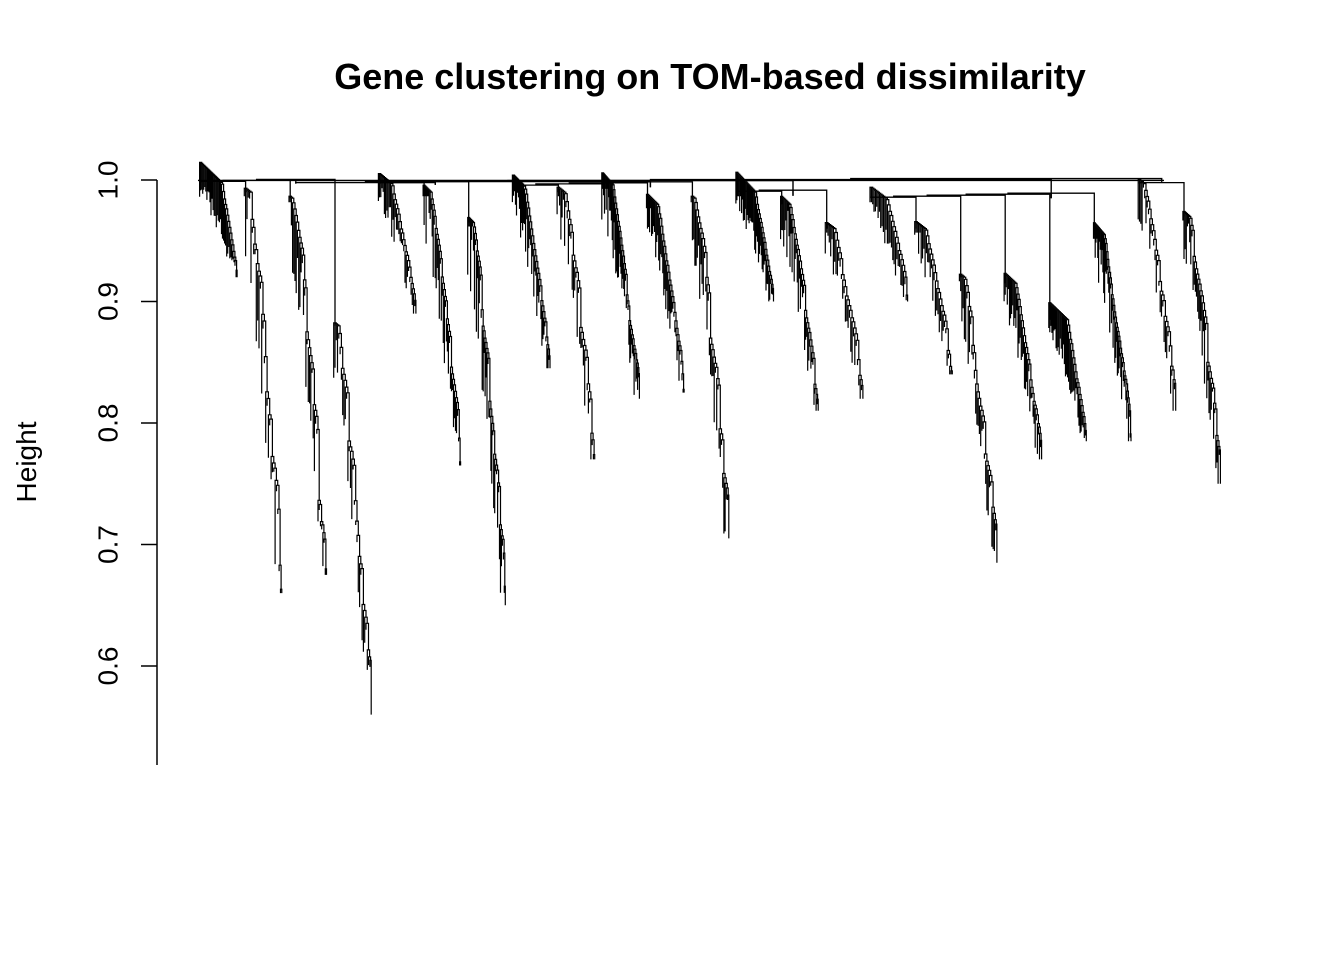  What do you see at coordinates (108, 423) in the screenshot?
I see `y-tick-label: 0.8` at bounding box center [108, 423].